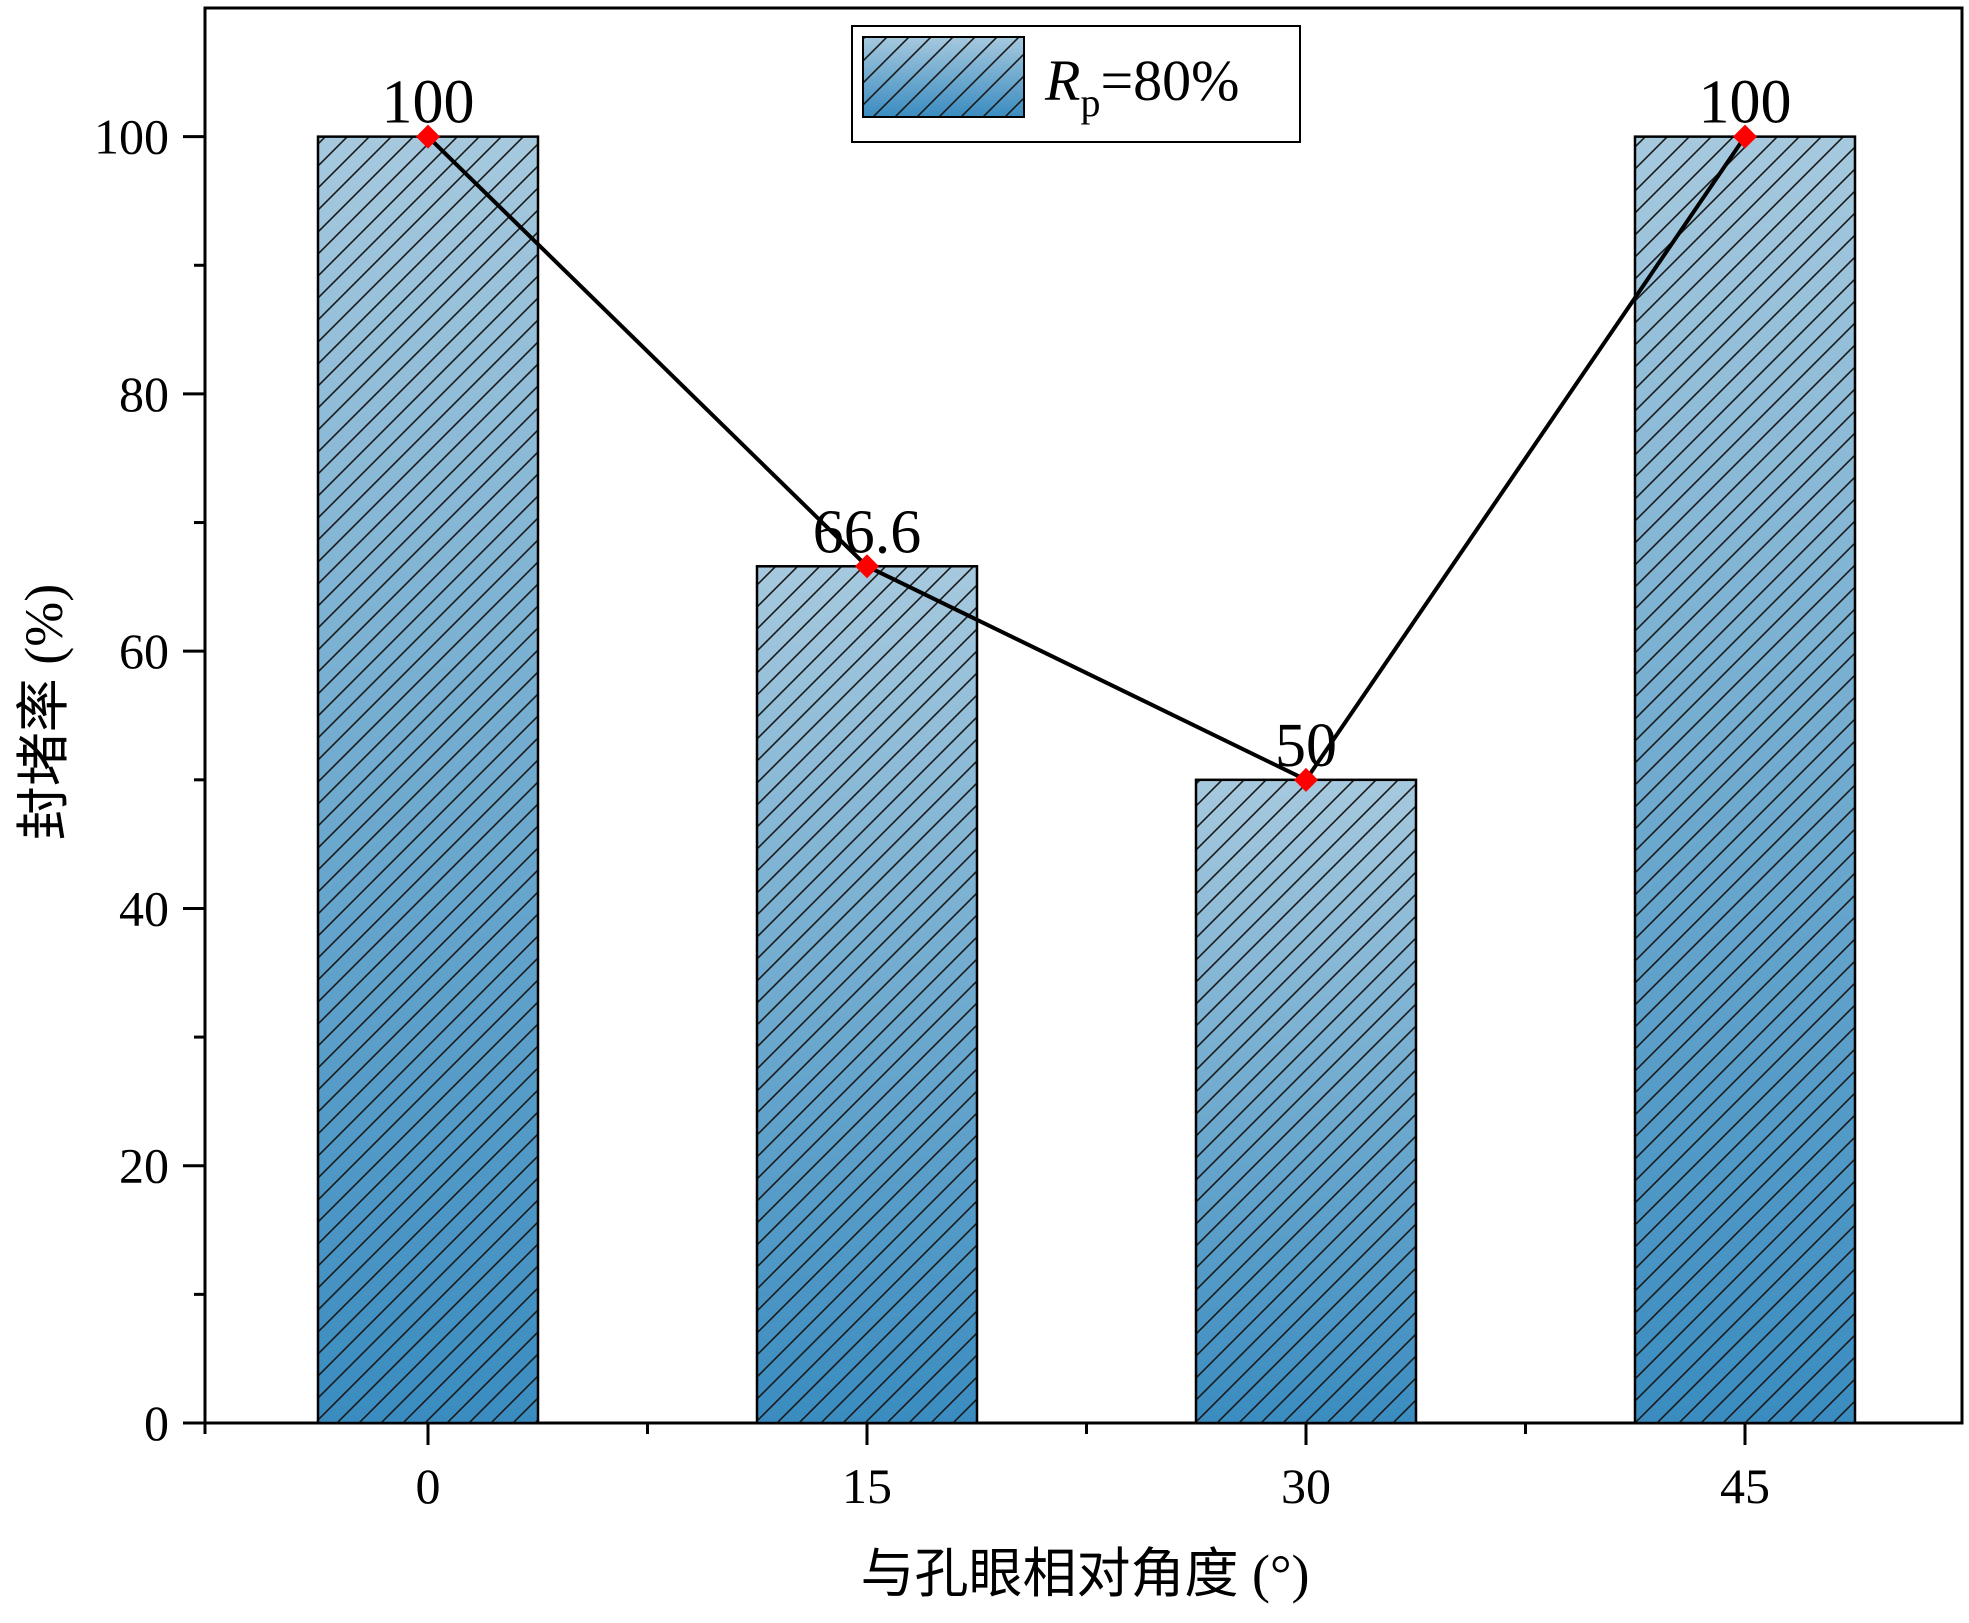 The width and height of the screenshot is (1969, 1623). Describe the element at coordinates (1084, 1574) in the screenshot. I see `x-axis-title: 与孔眼相对角度 (°)` at that location.